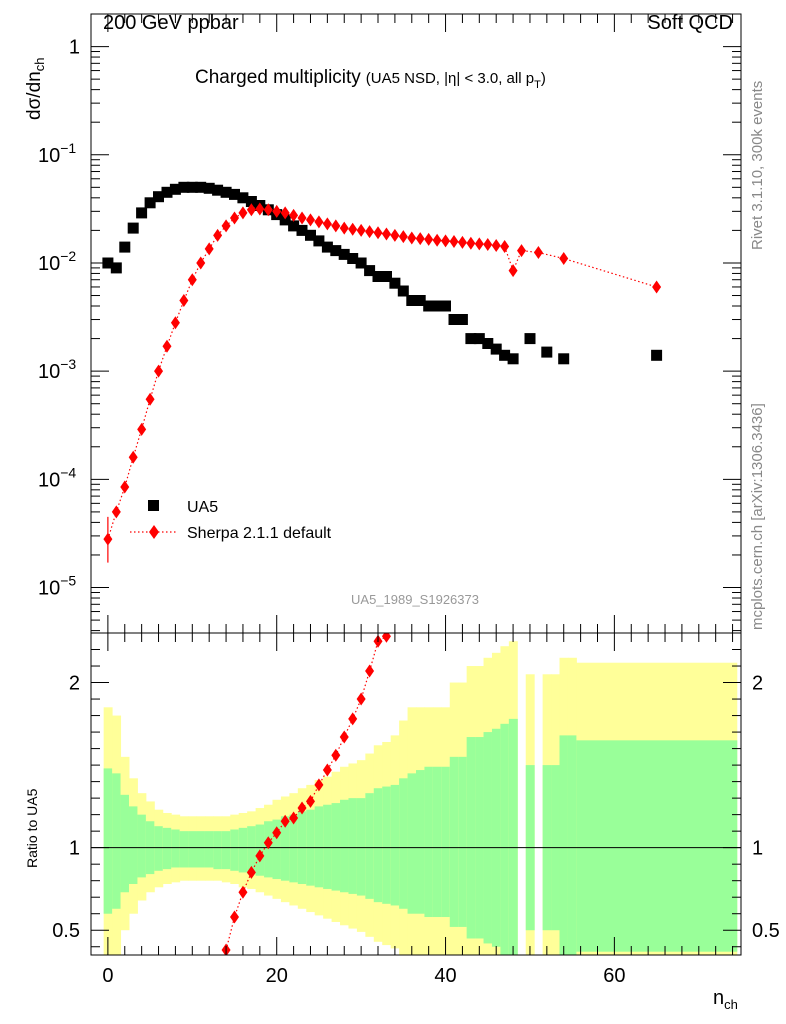  Describe the element at coordinates (32, 828) in the screenshot. I see `ratio-ylabel: Ratio to UA5` at that location.